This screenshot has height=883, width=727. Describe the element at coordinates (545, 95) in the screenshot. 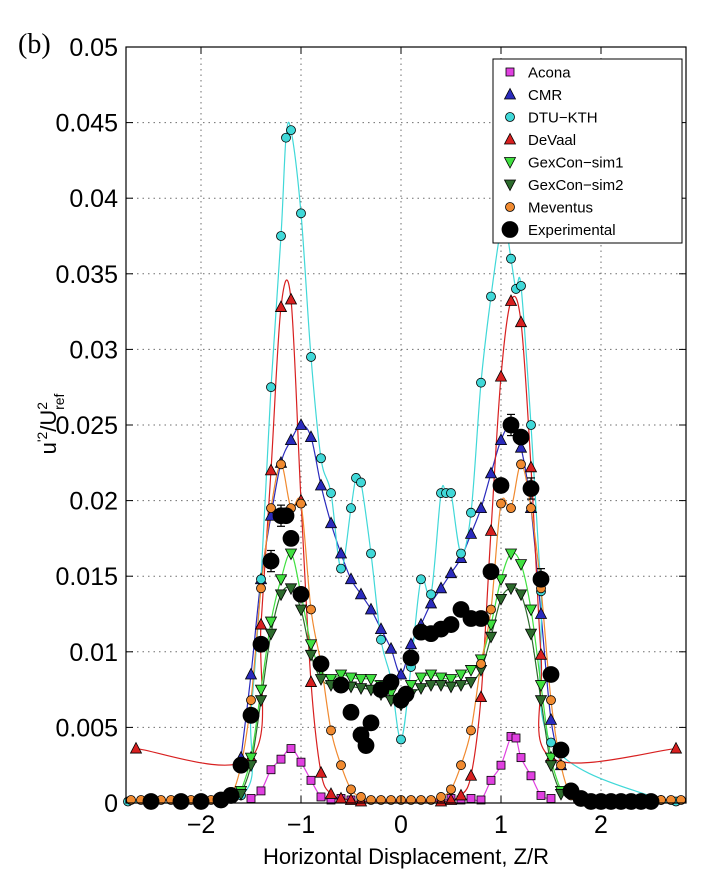

I see `legend-label: CMR` at that location.